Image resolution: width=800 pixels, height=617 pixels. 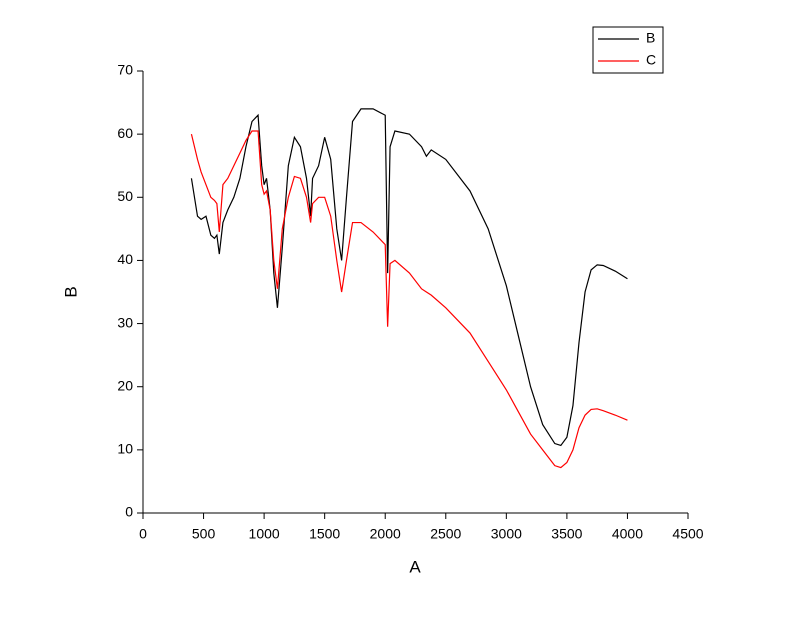 I want to click on y-tick-label: 20, so click(x=125, y=385).